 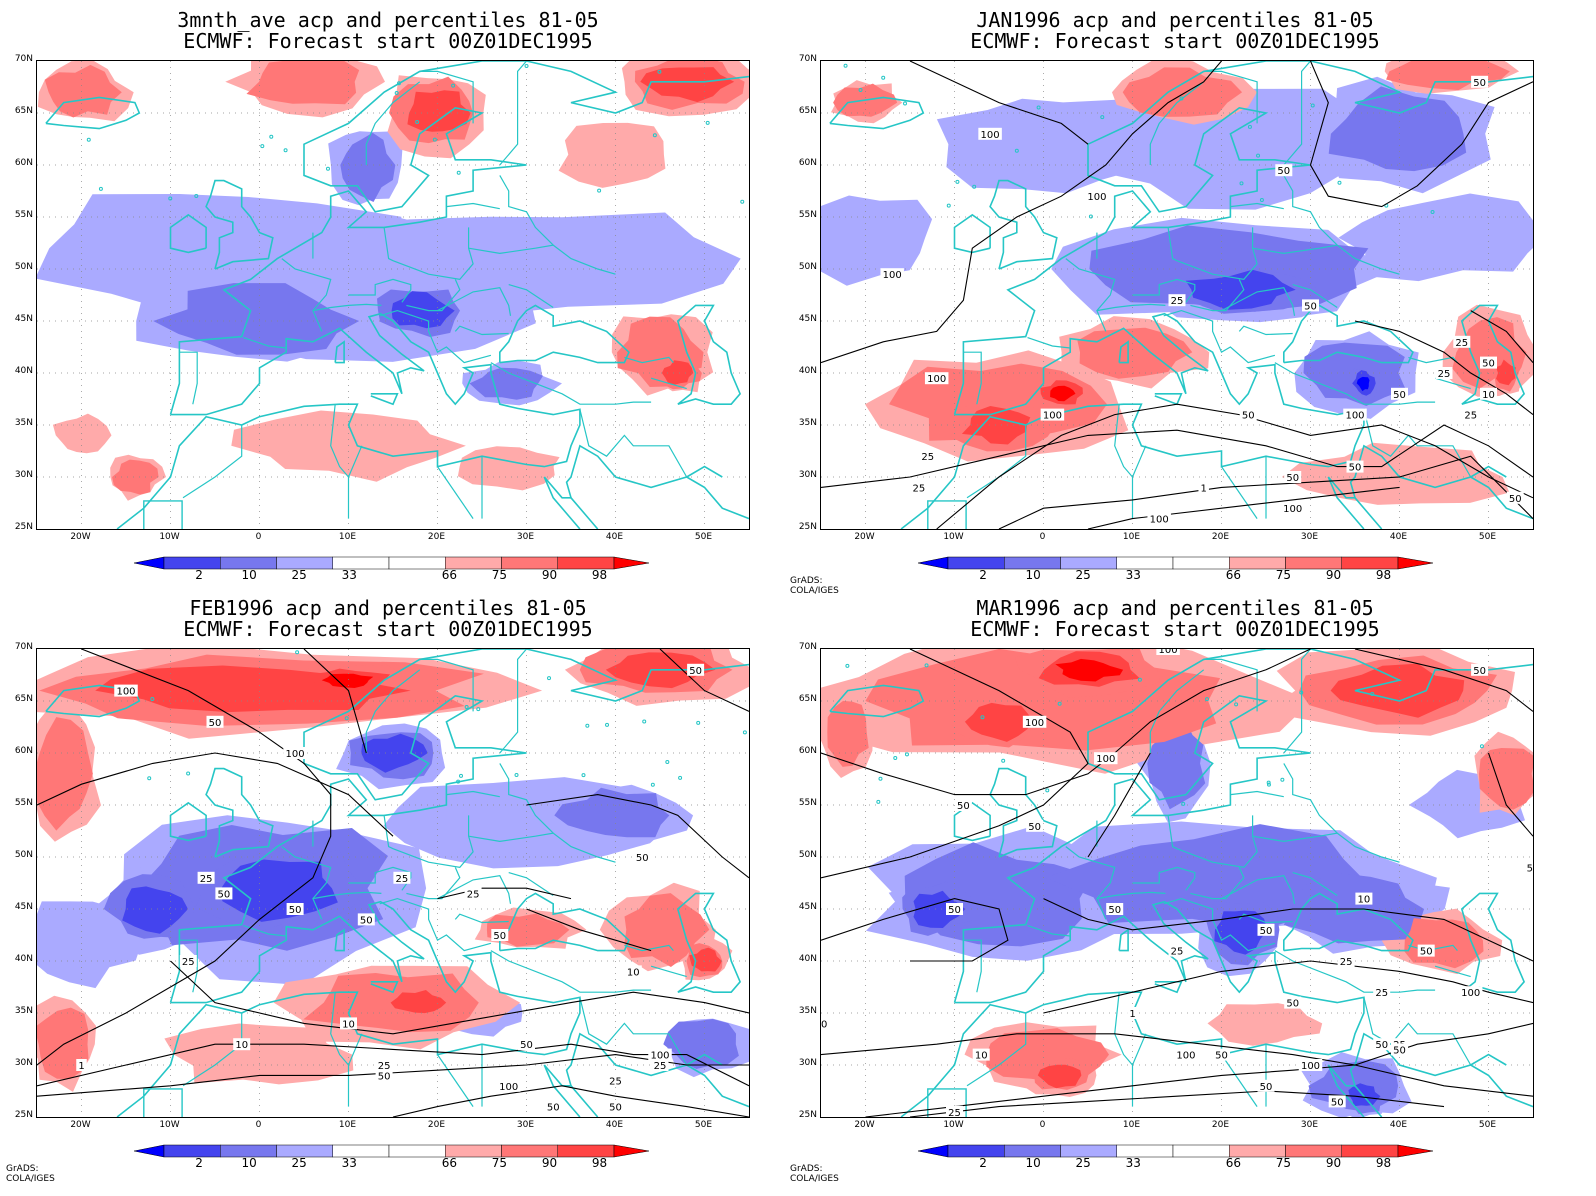 What do you see at coordinates (1487, 1125) in the screenshot?
I see `longitude-label: 50E` at bounding box center [1487, 1125].